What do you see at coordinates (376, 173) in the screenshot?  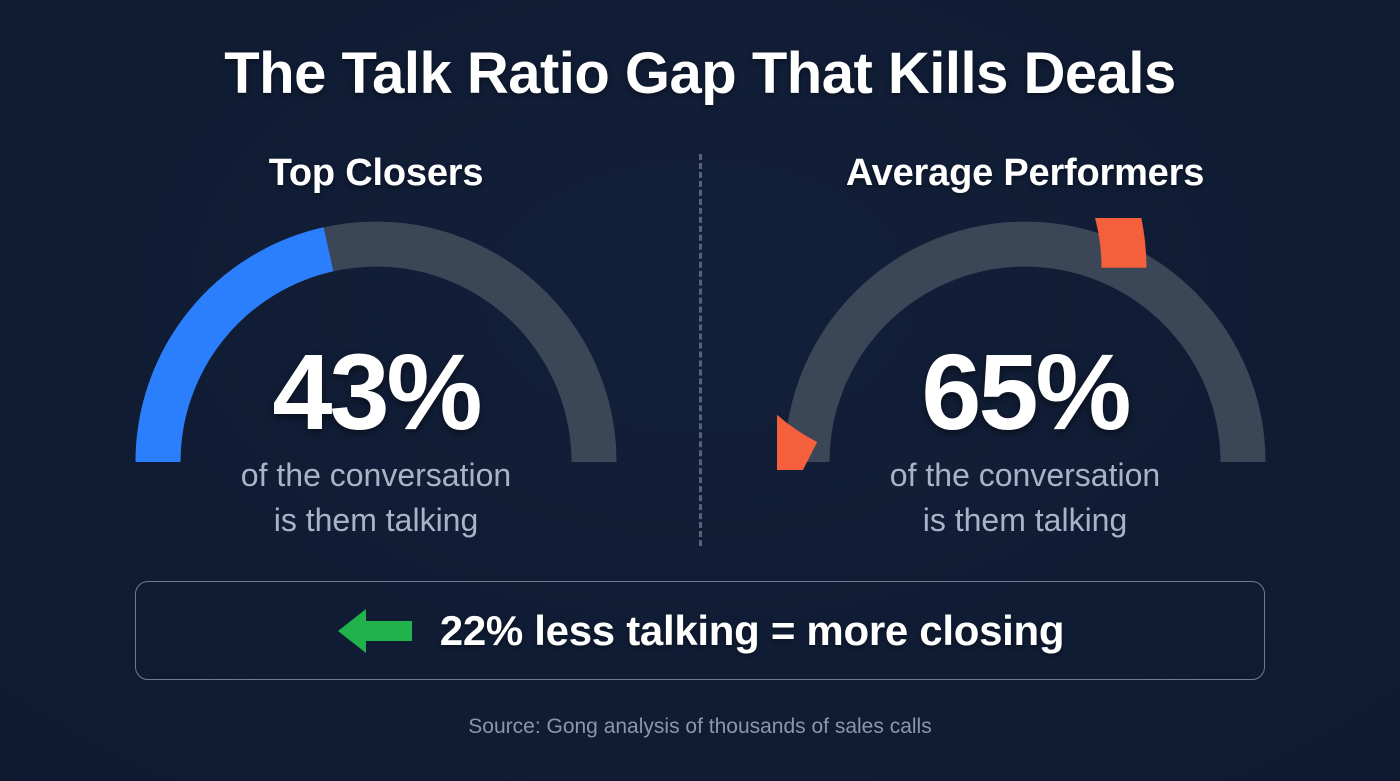 I see `panel-heading-top-closers: Top Closers` at bounding box center [376, 173].